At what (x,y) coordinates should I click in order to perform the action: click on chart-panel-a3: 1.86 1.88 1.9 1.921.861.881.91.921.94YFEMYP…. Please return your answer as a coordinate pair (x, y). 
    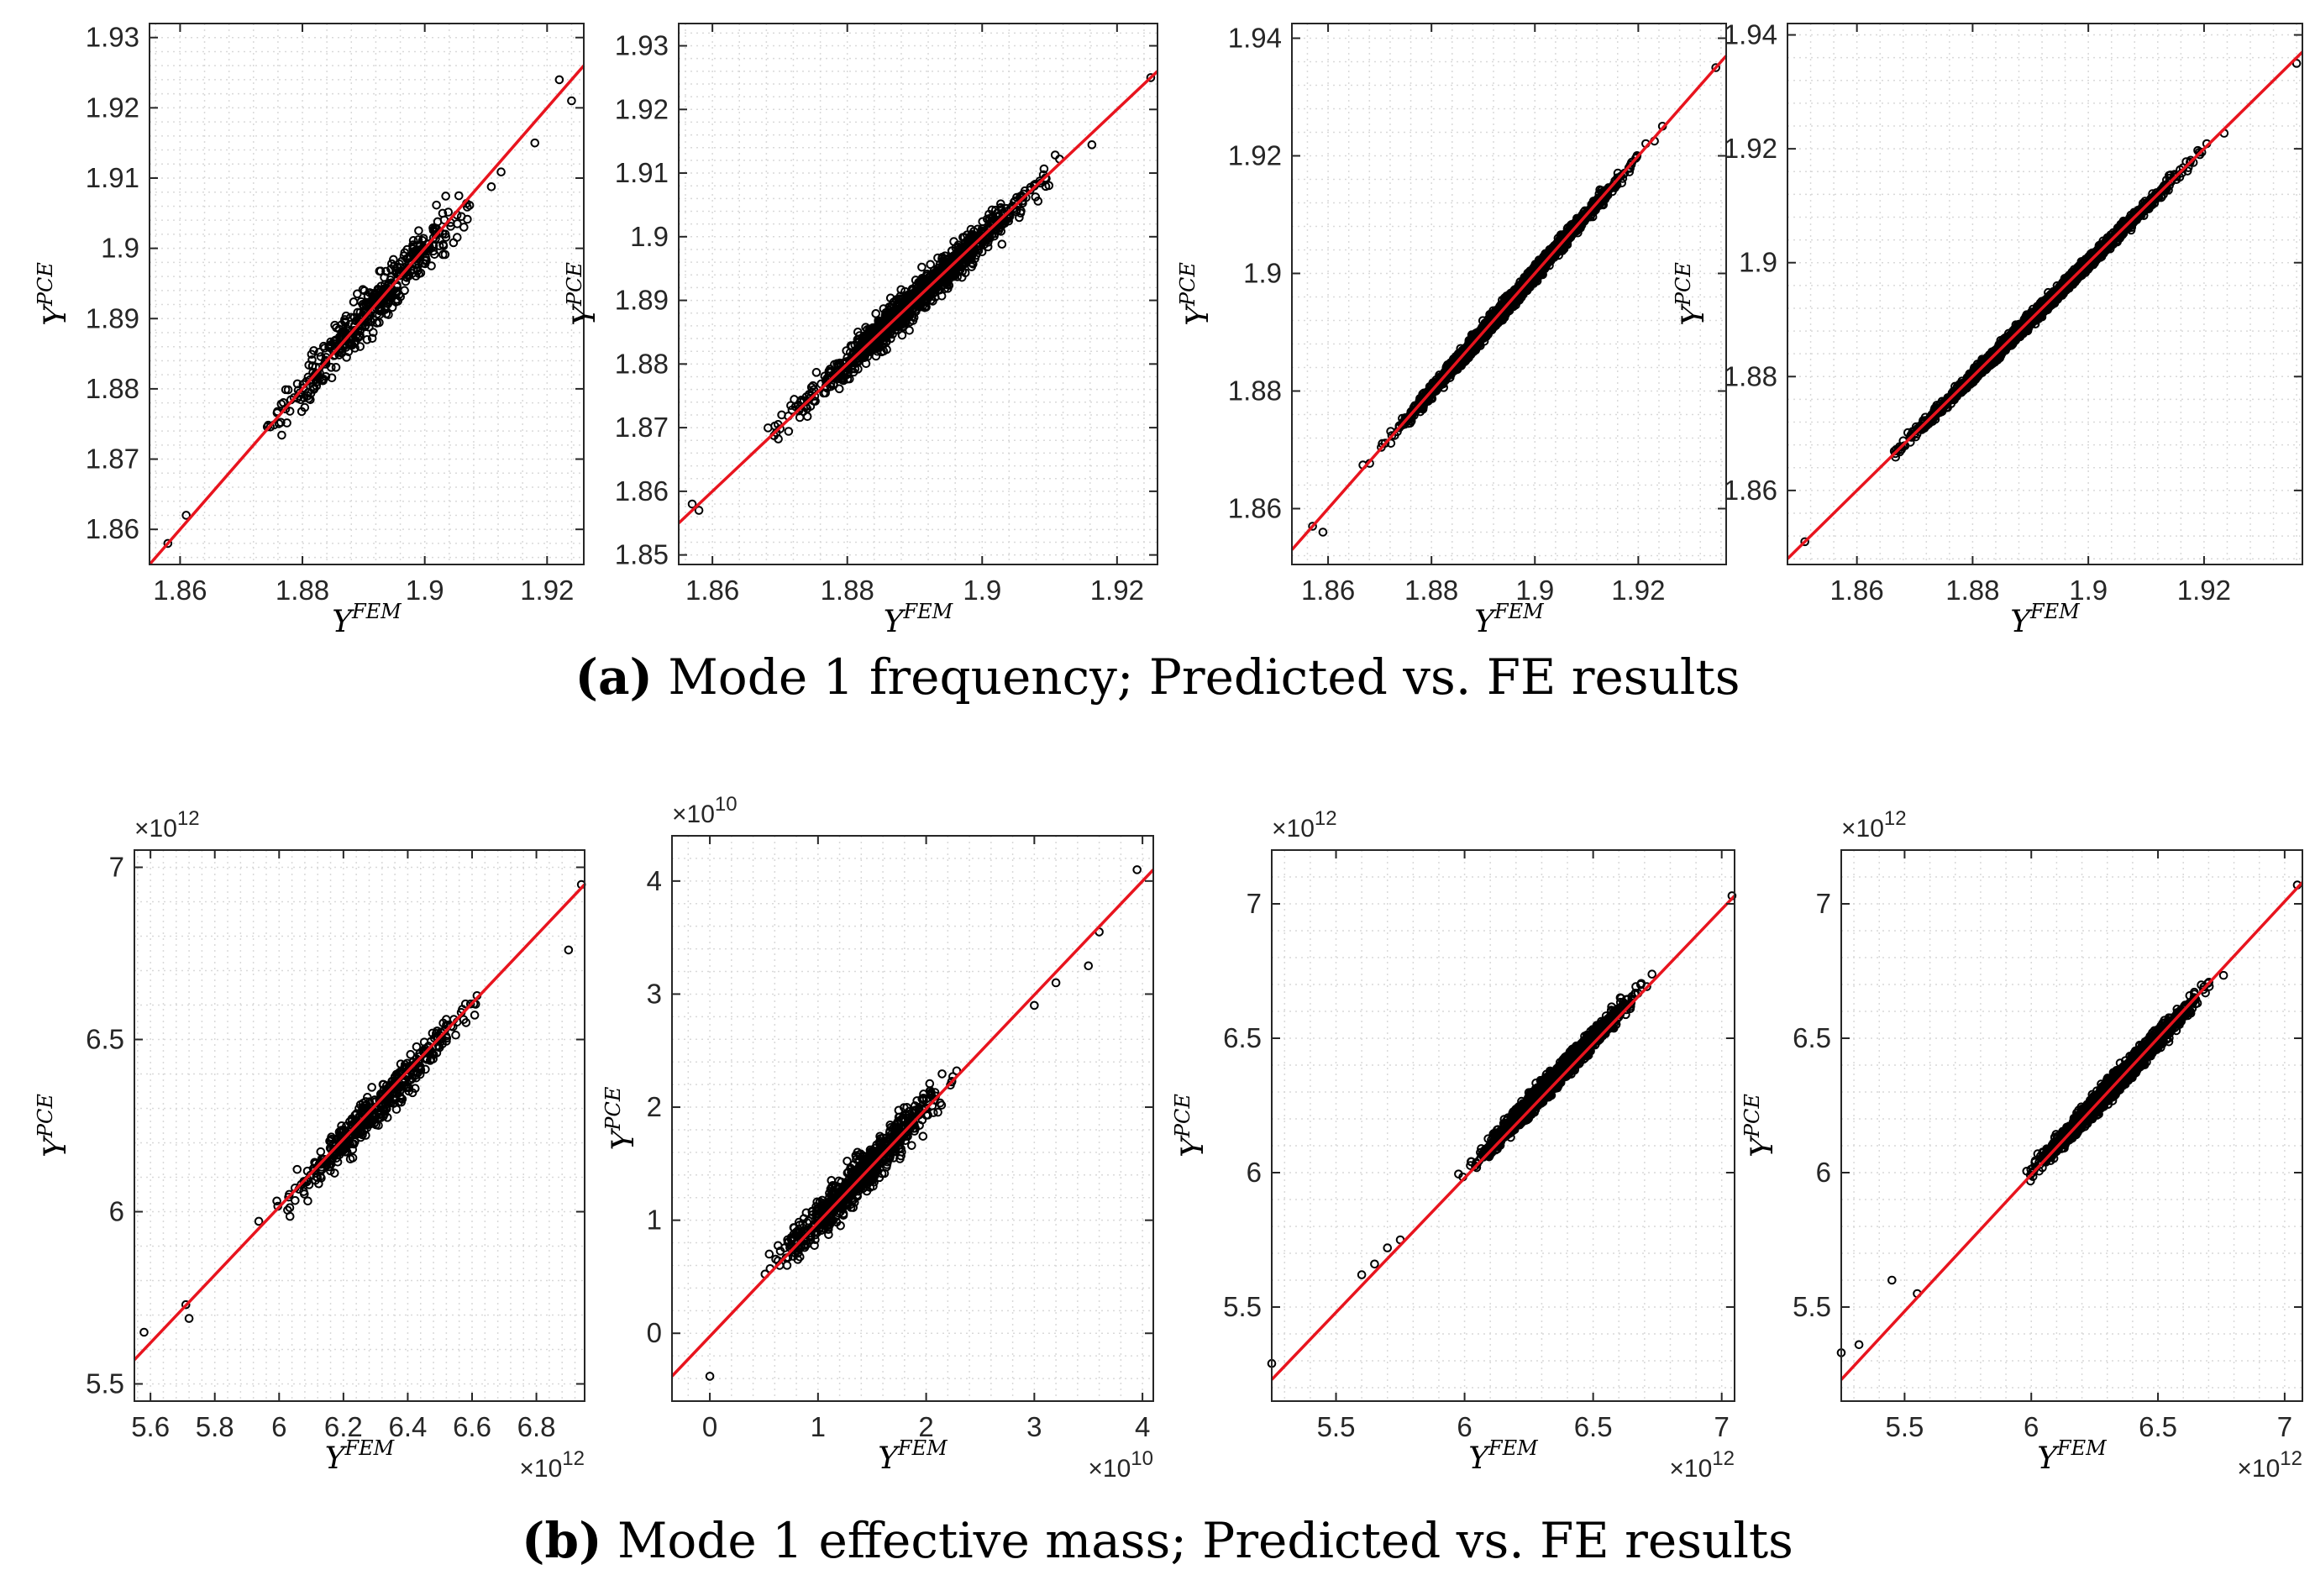
    Looking at the image, I should click on (1452, 331).